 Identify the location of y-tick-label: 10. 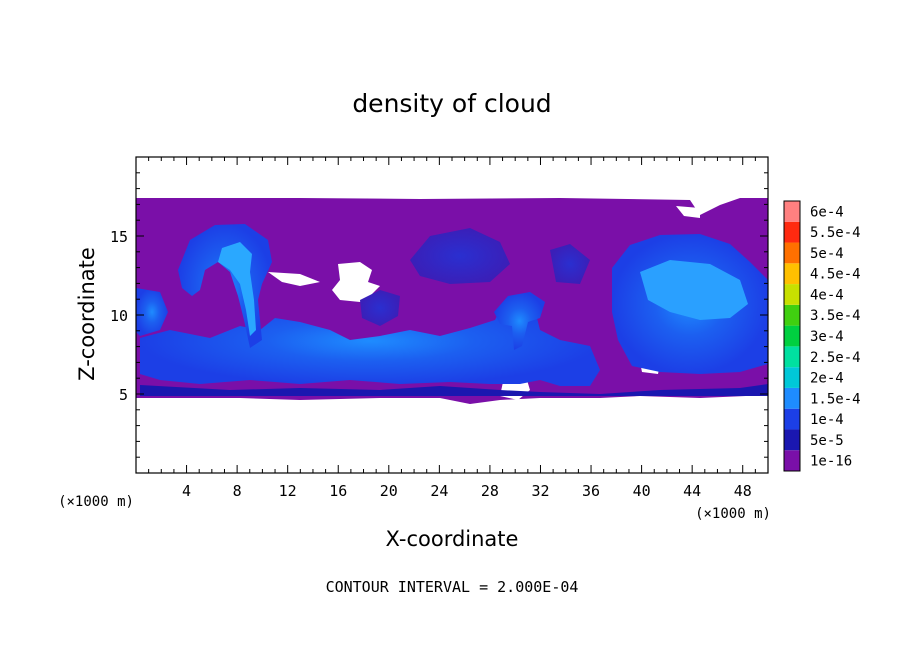
(119, 316).